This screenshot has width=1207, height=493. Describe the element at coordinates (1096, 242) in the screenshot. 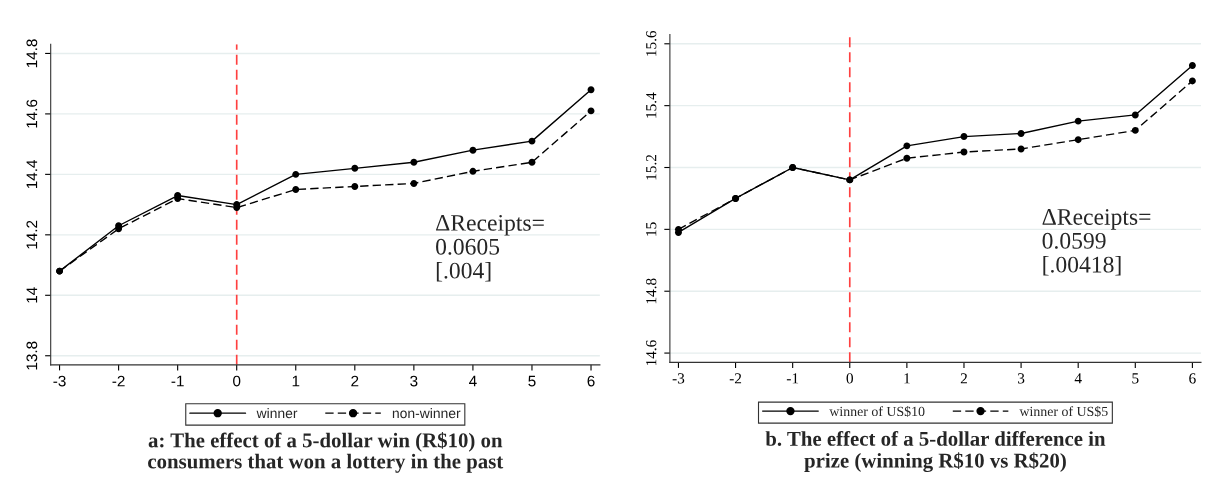

I see `annotation: ΔReceipts= 0.0599 [.00418]` at that location.